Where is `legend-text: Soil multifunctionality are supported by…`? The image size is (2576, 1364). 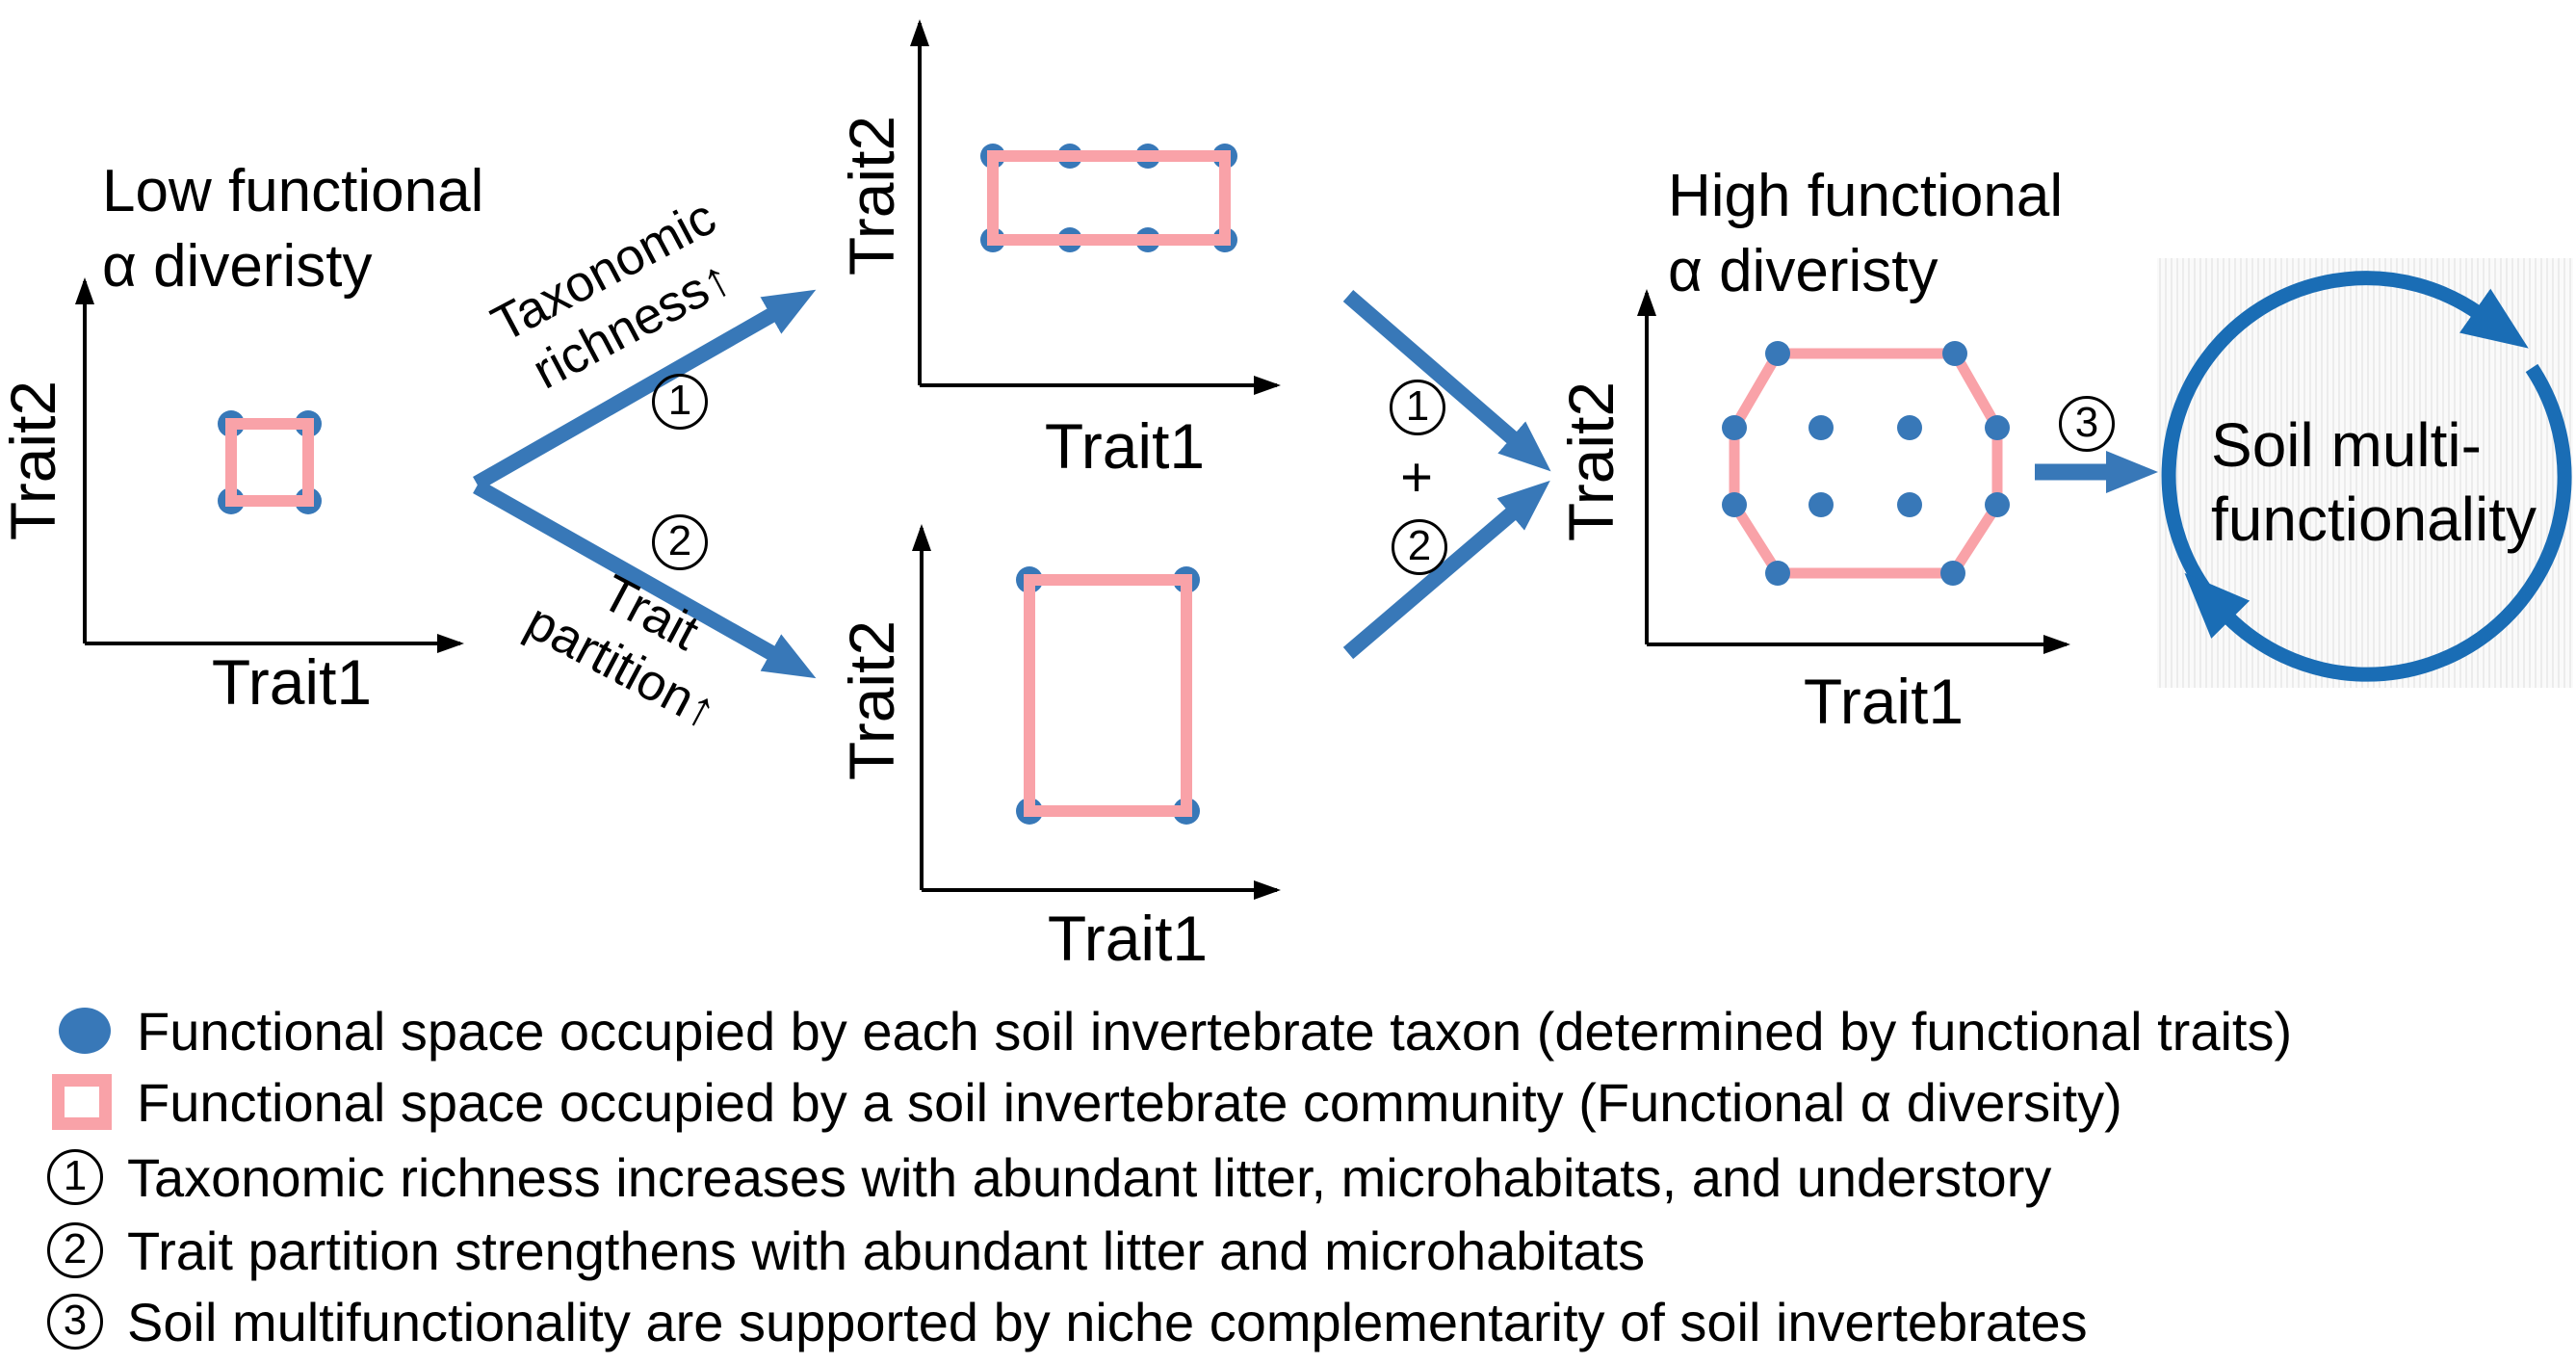 legend-text: Soil multifunctionality are supported by… is located at coordinates (1107, 1321).